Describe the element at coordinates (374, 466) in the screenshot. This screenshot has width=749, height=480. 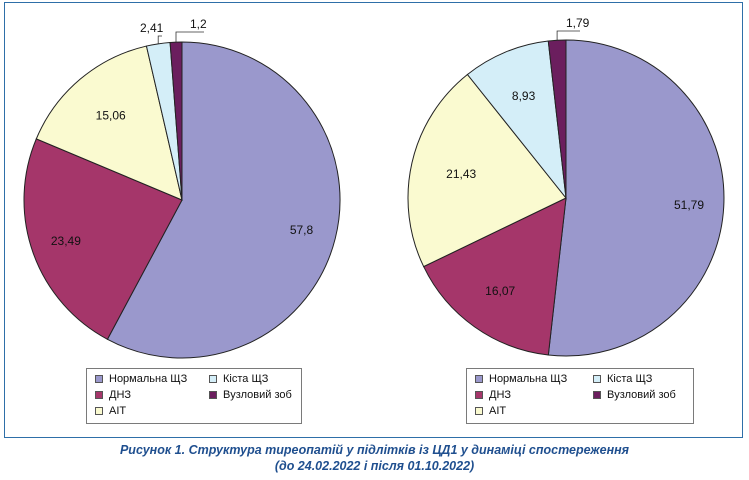
I see `caption-line-2: (до 24.02.2022 і після 01.10.2022)` at that location.